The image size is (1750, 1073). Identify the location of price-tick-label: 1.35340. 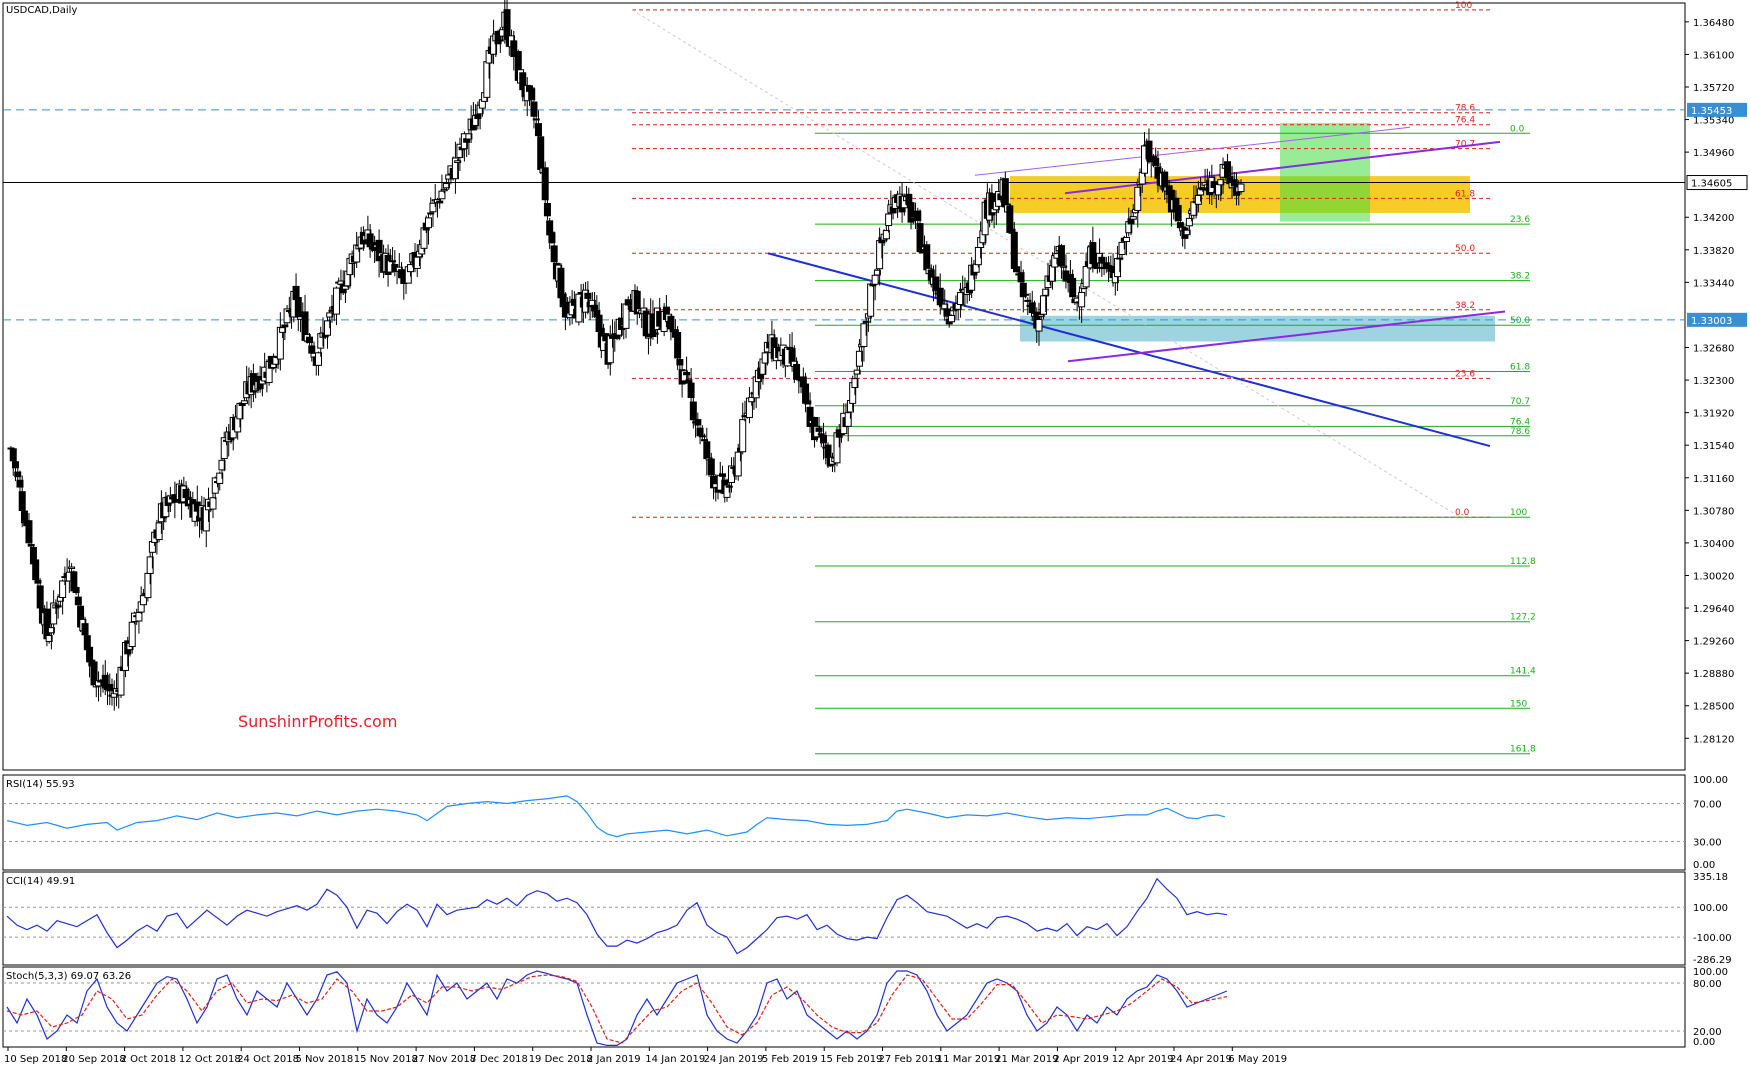
(1713, 121).